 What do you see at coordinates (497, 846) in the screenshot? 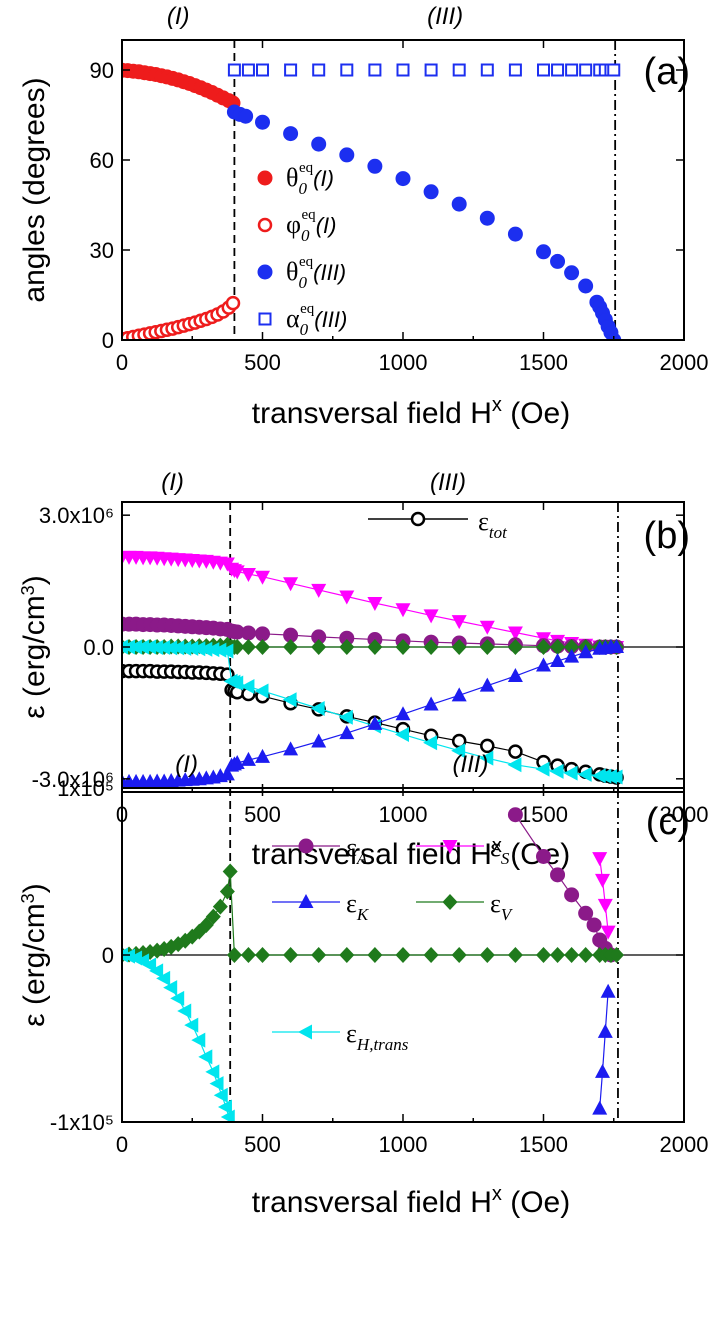
I see `x-axis-label-sup: x` at bounding box center [497, 846].